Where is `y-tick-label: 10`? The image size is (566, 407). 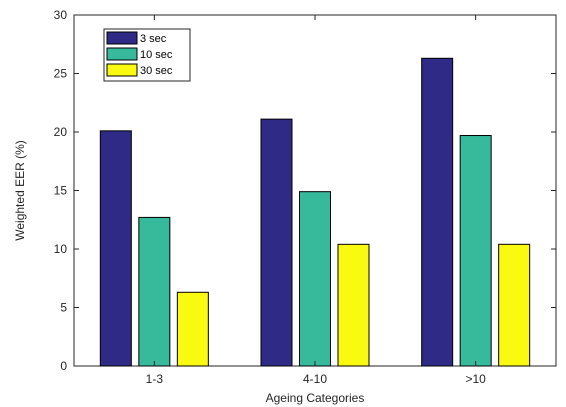 y-tick-label: 10 is located at coordinates (61, 249).